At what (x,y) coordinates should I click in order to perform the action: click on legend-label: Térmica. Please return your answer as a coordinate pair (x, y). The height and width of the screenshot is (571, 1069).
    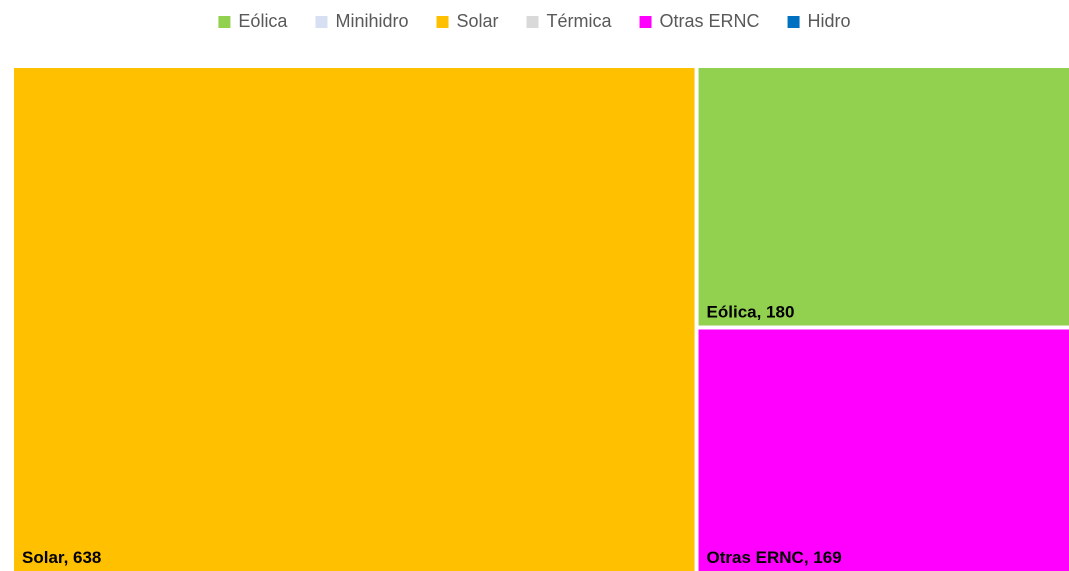
    Looking at the image, I should click on (580, 21).